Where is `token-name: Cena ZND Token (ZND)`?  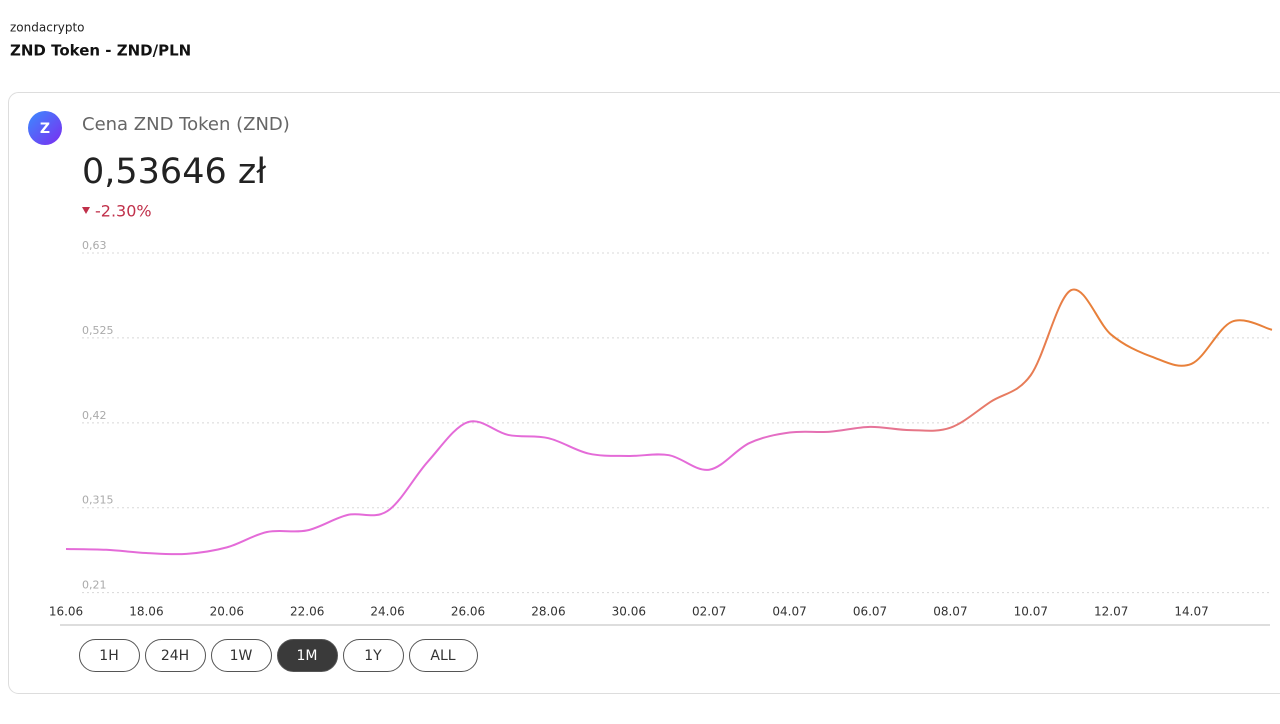 token-name: Cena ZND Token (ZND) is located at coordinates (186, 124).